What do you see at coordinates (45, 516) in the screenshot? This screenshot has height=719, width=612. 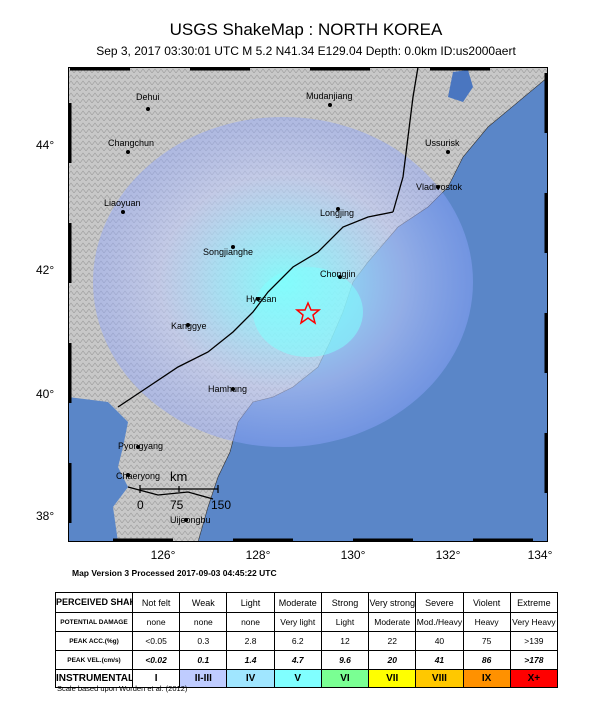 I see `lat-label-38: 38°` at bounding box center [45, 516].